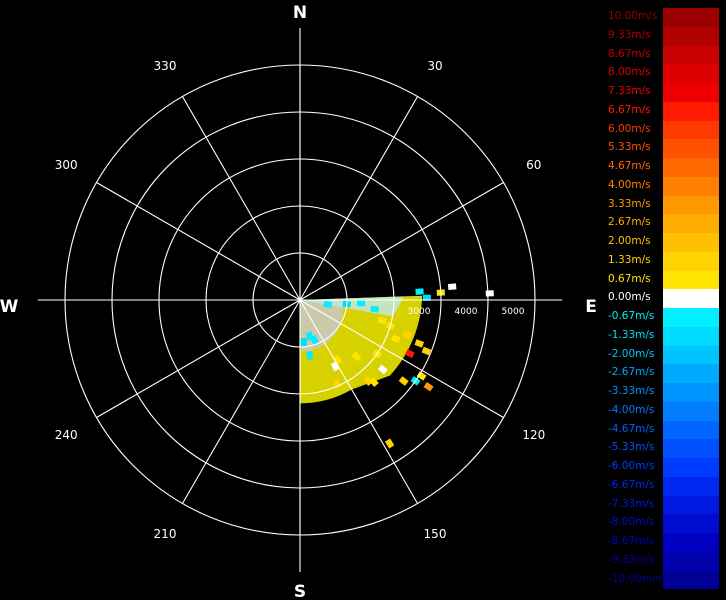 This screenshot has height=600, width=726. Describe the element at coordinates (631, 372) in the screenshot. I see `legend-label: -2.67m/s` at that location.